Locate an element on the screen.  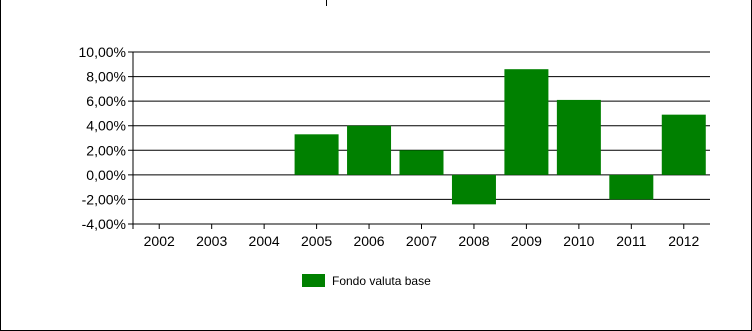
bar-2008 is located at coordinates (473, 189).